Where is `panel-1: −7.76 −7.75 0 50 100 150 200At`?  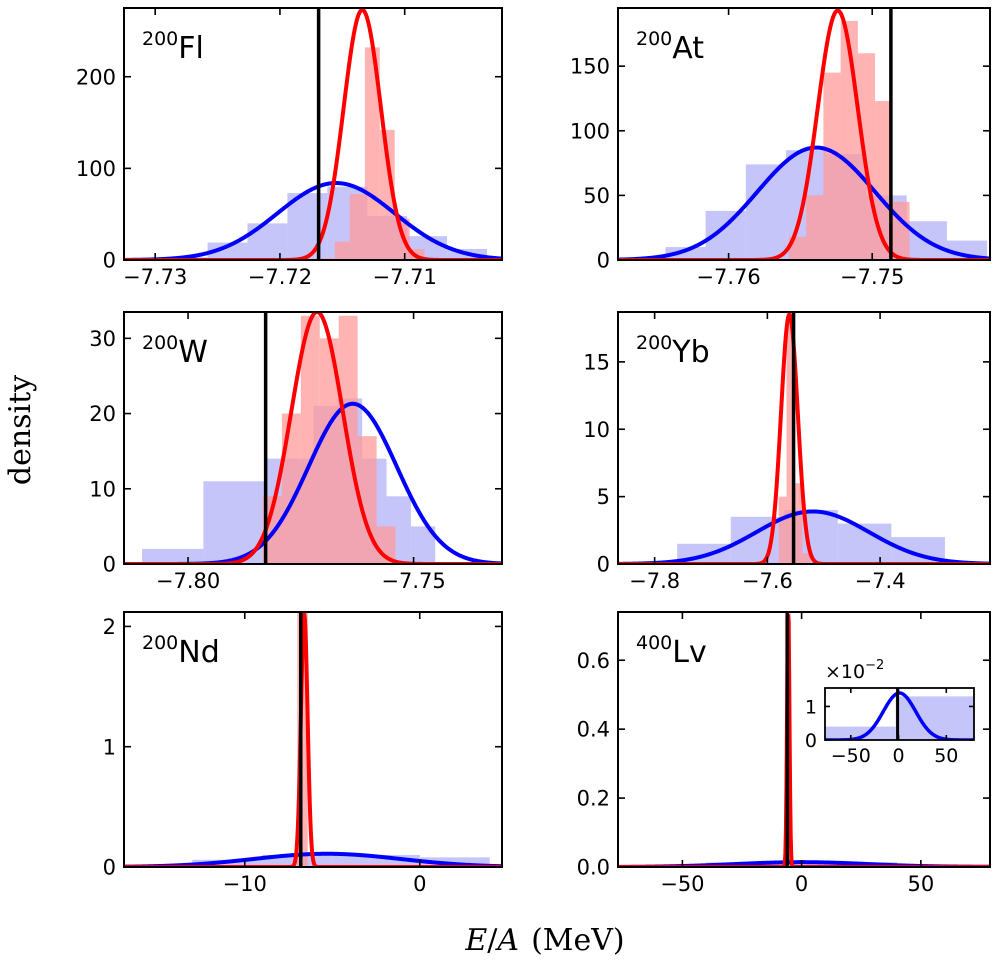 panel-1: −7.76 −7.75 0 50 100 150 200At is located at coordinates (780, 148).